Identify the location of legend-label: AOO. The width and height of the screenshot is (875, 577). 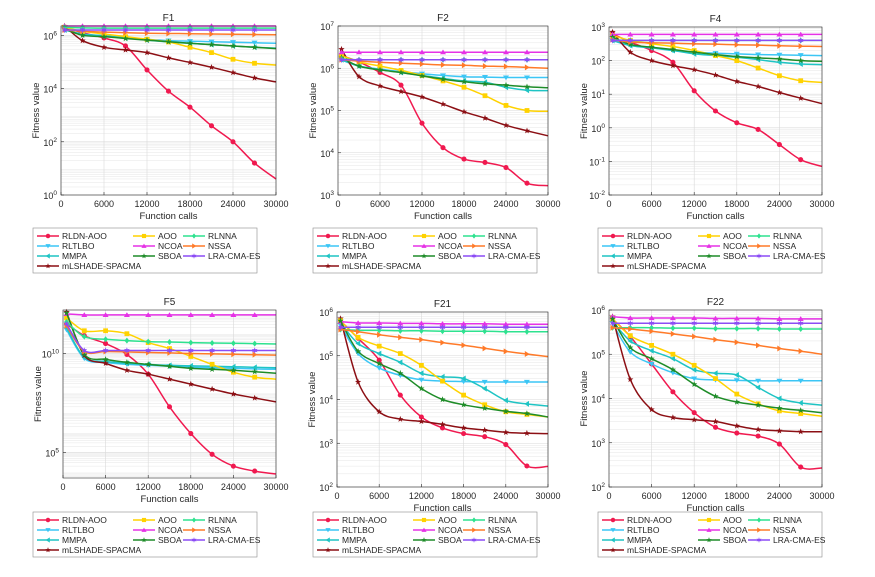
(447, 236).